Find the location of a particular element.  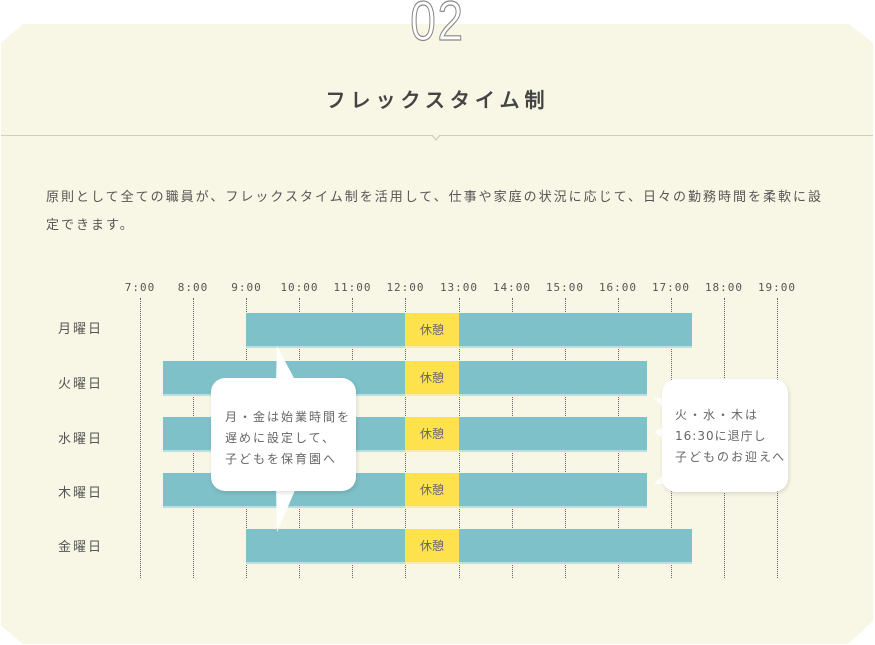

bubble-line: 16:30に退庁し is located at coordinates (721, 436).